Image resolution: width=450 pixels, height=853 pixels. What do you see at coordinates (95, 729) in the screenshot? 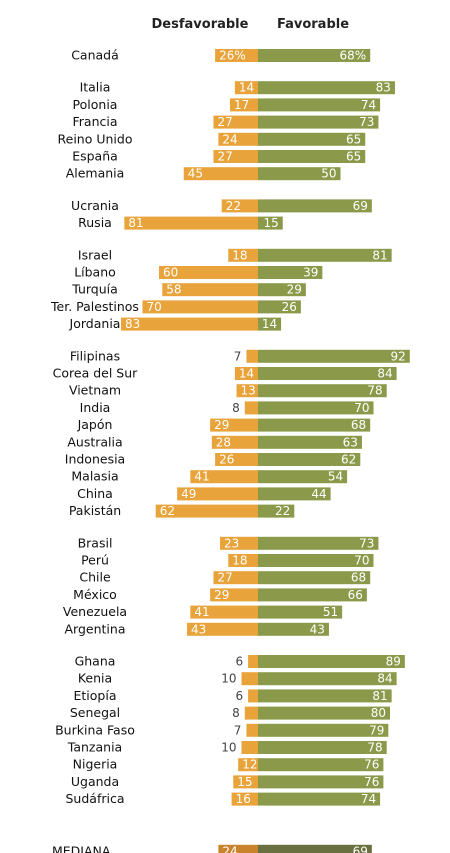
I see `category-label: Burkina Faso` at bounding box center [95, 729].